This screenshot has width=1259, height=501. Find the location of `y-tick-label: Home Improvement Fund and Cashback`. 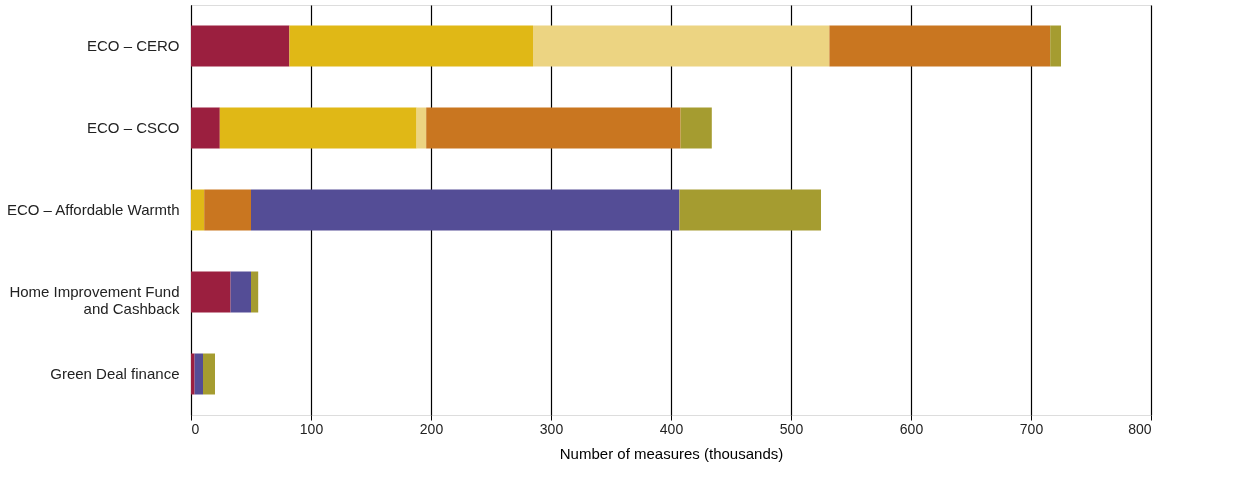

y-tick-label: Home Improvement Fund and Cashback is located at coordinates (94, 300).